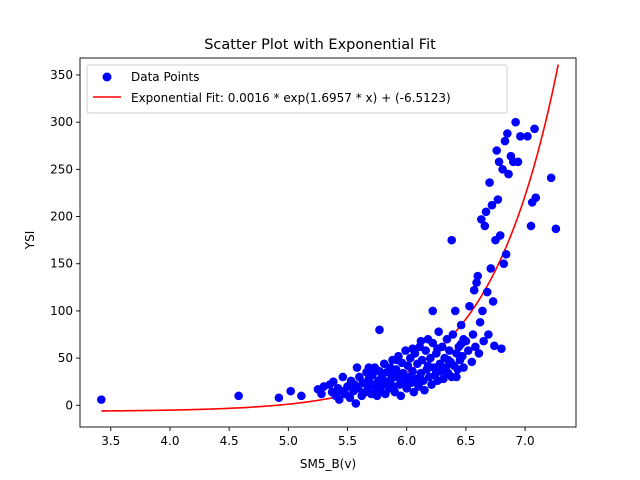 The image size is (640, 480). What do you see at coordinates (297, 89) in the screenshot?
I see `legend-box` at bounding box center [297, 89].